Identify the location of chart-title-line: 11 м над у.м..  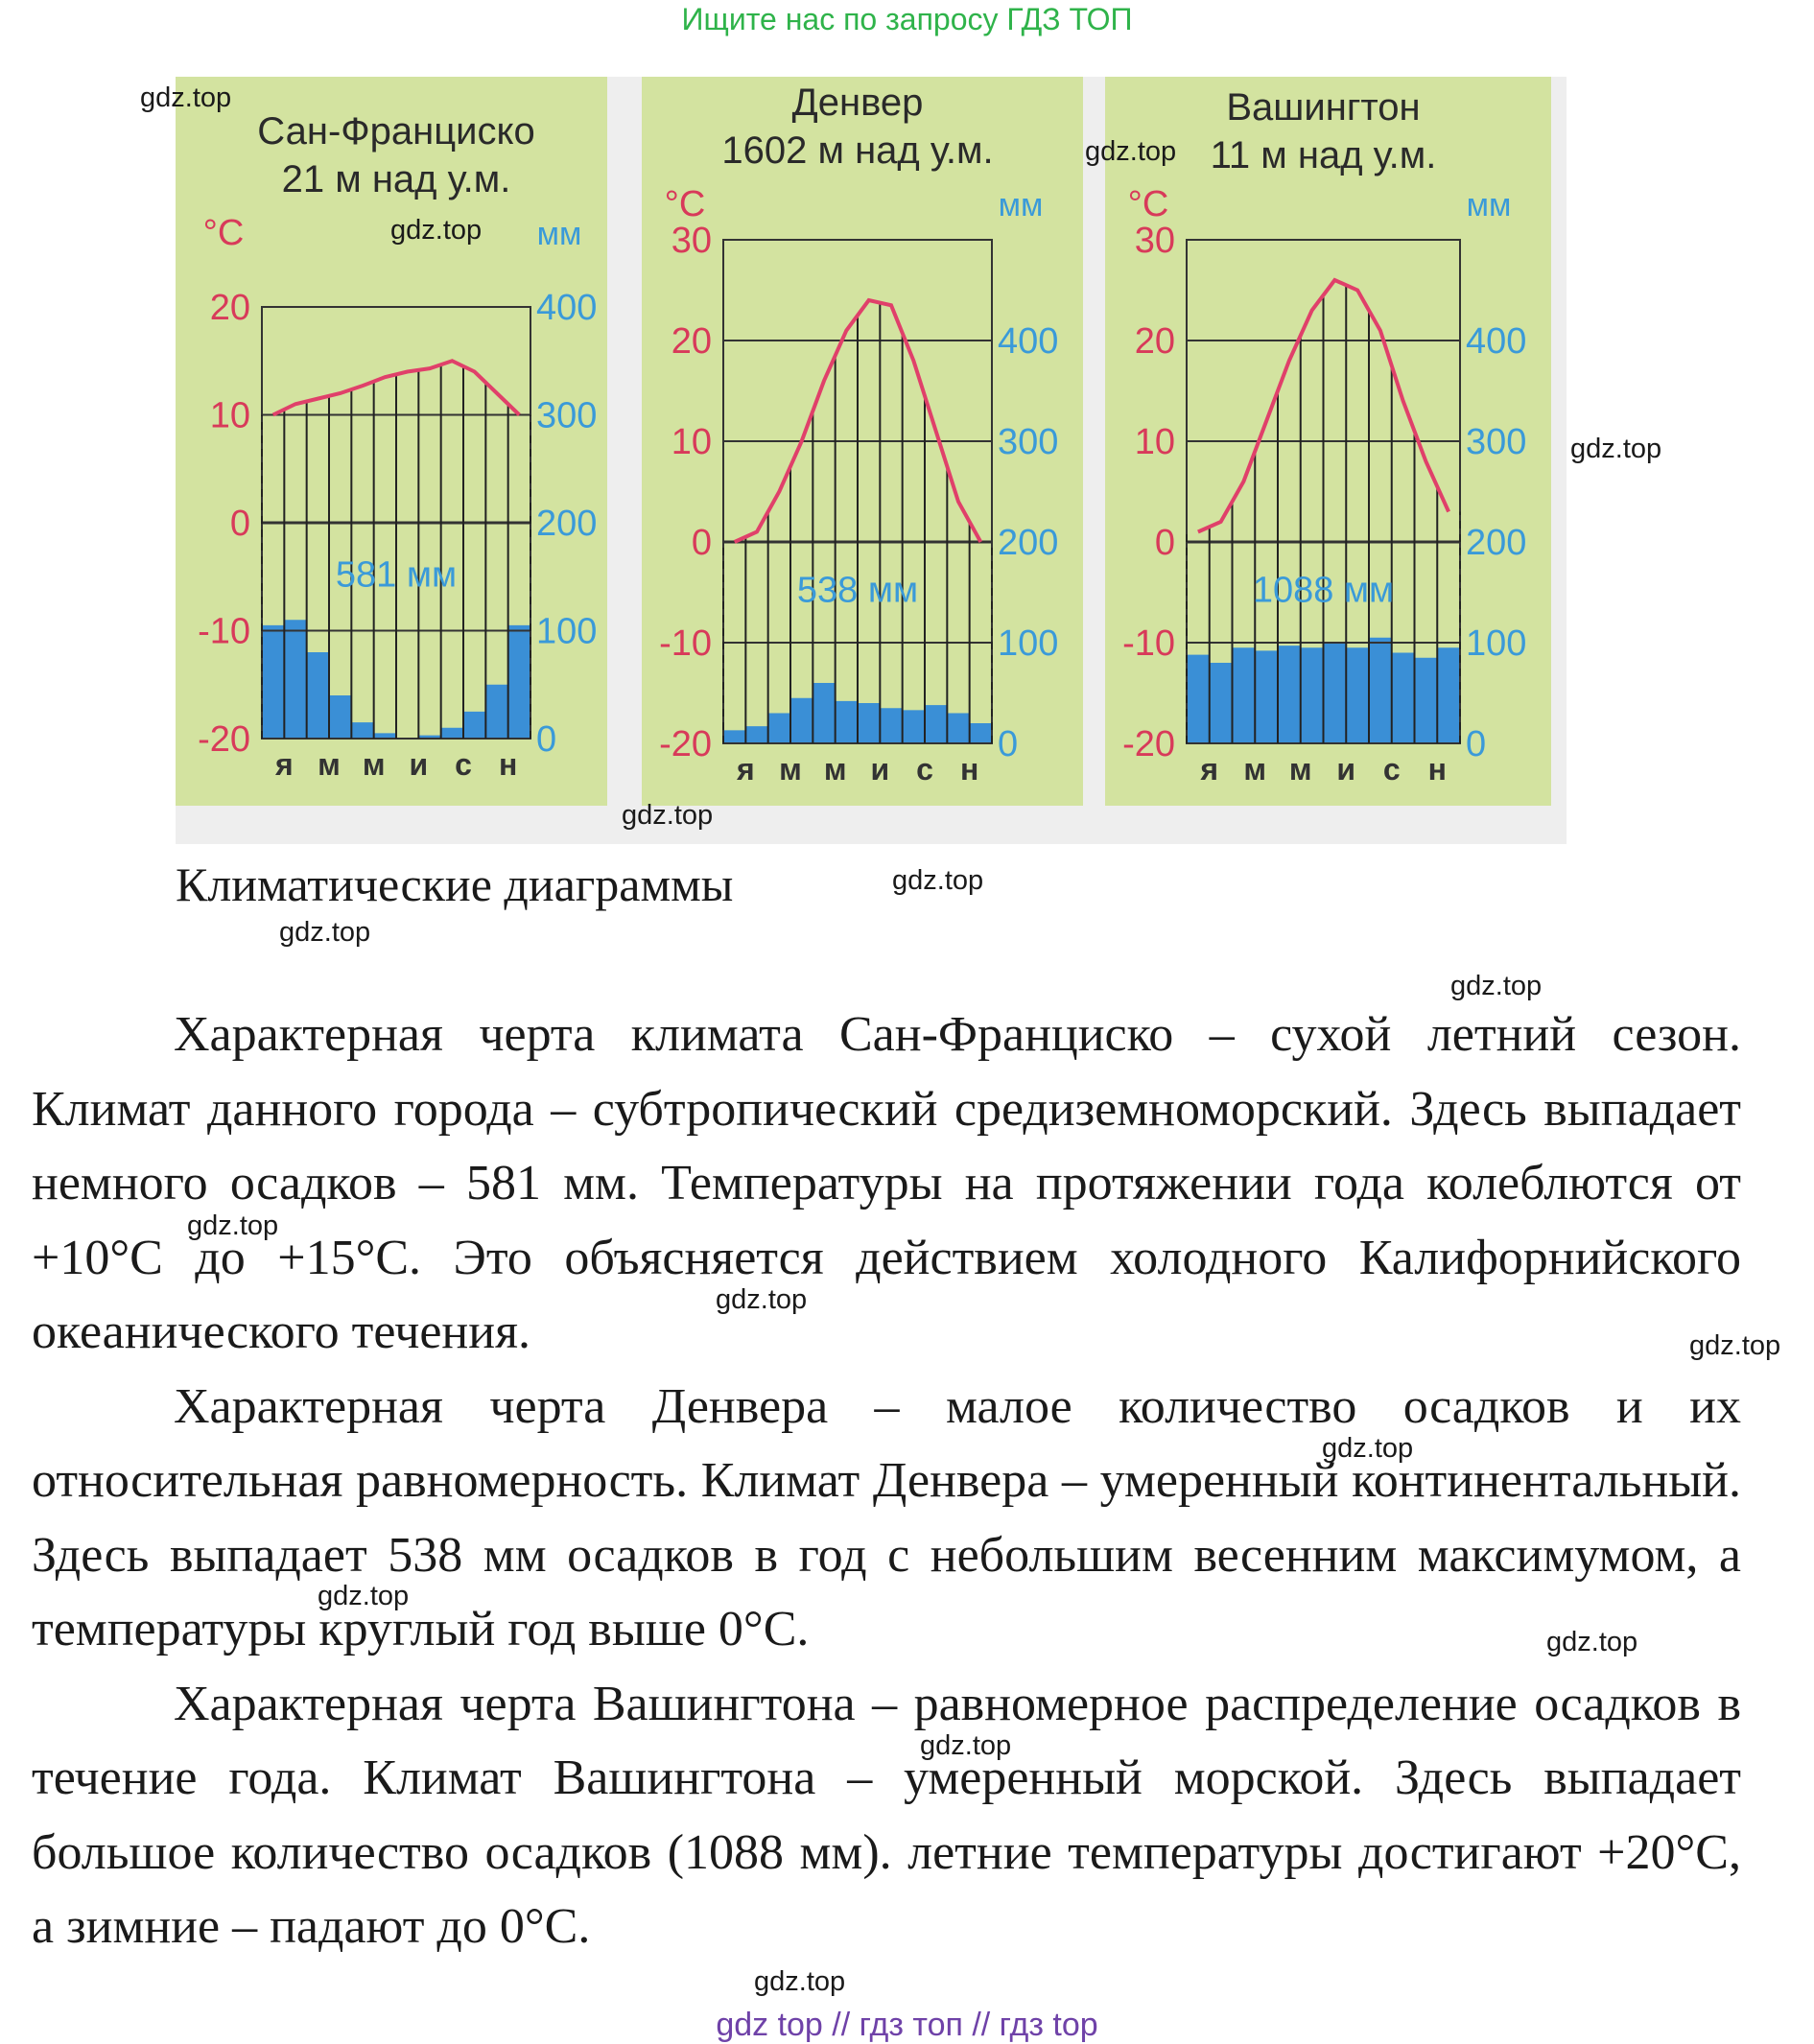
(1324, 155).